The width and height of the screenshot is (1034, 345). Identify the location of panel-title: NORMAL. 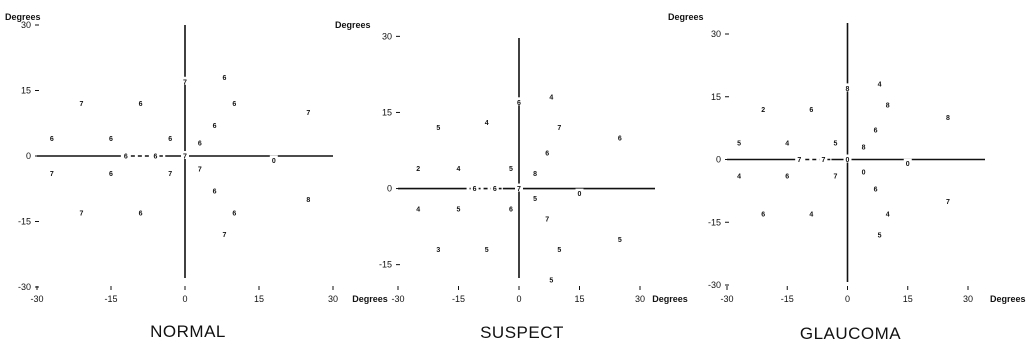
(188, 331).